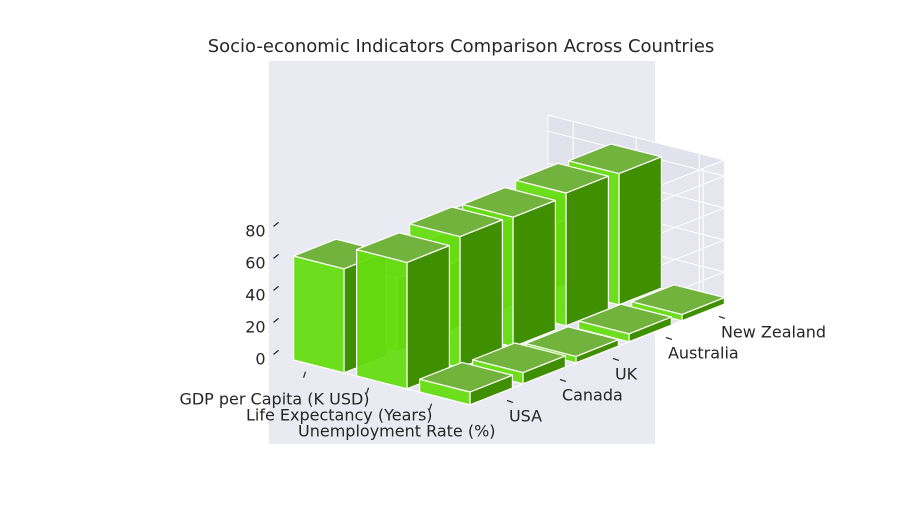  I want to click on z-tick-label: 0, so click(260, 358).